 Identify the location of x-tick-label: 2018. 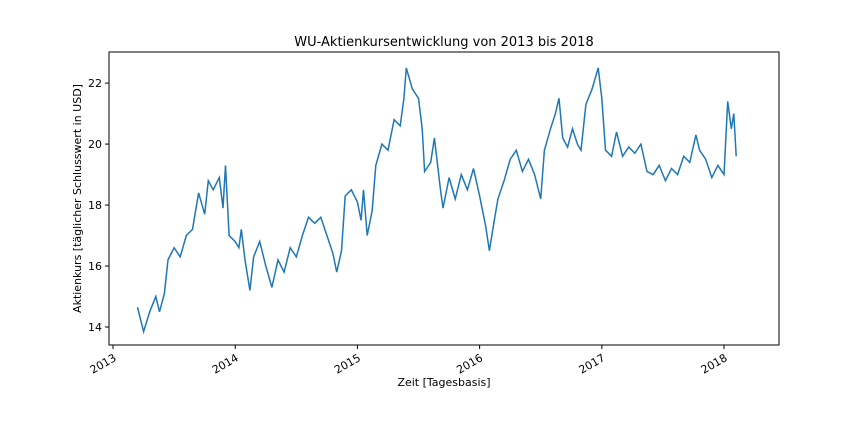
(714, 363).